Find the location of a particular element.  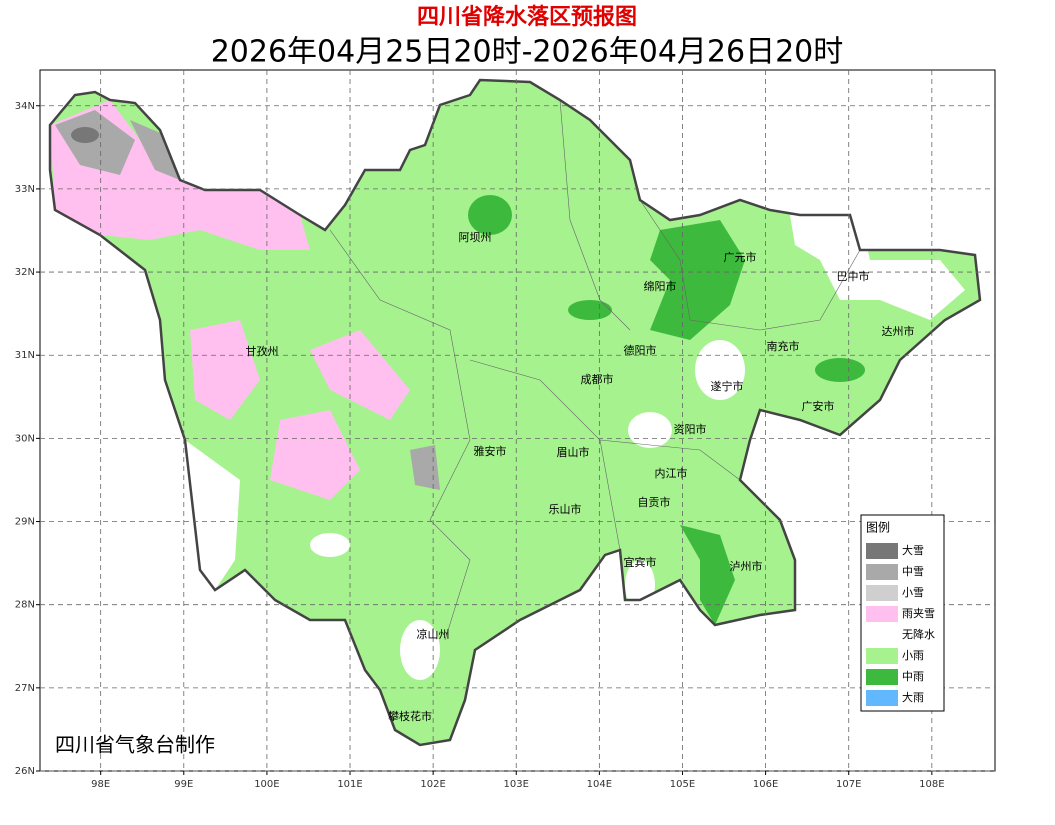

y-tick-label: 32N is located at coordinates (25, 272).